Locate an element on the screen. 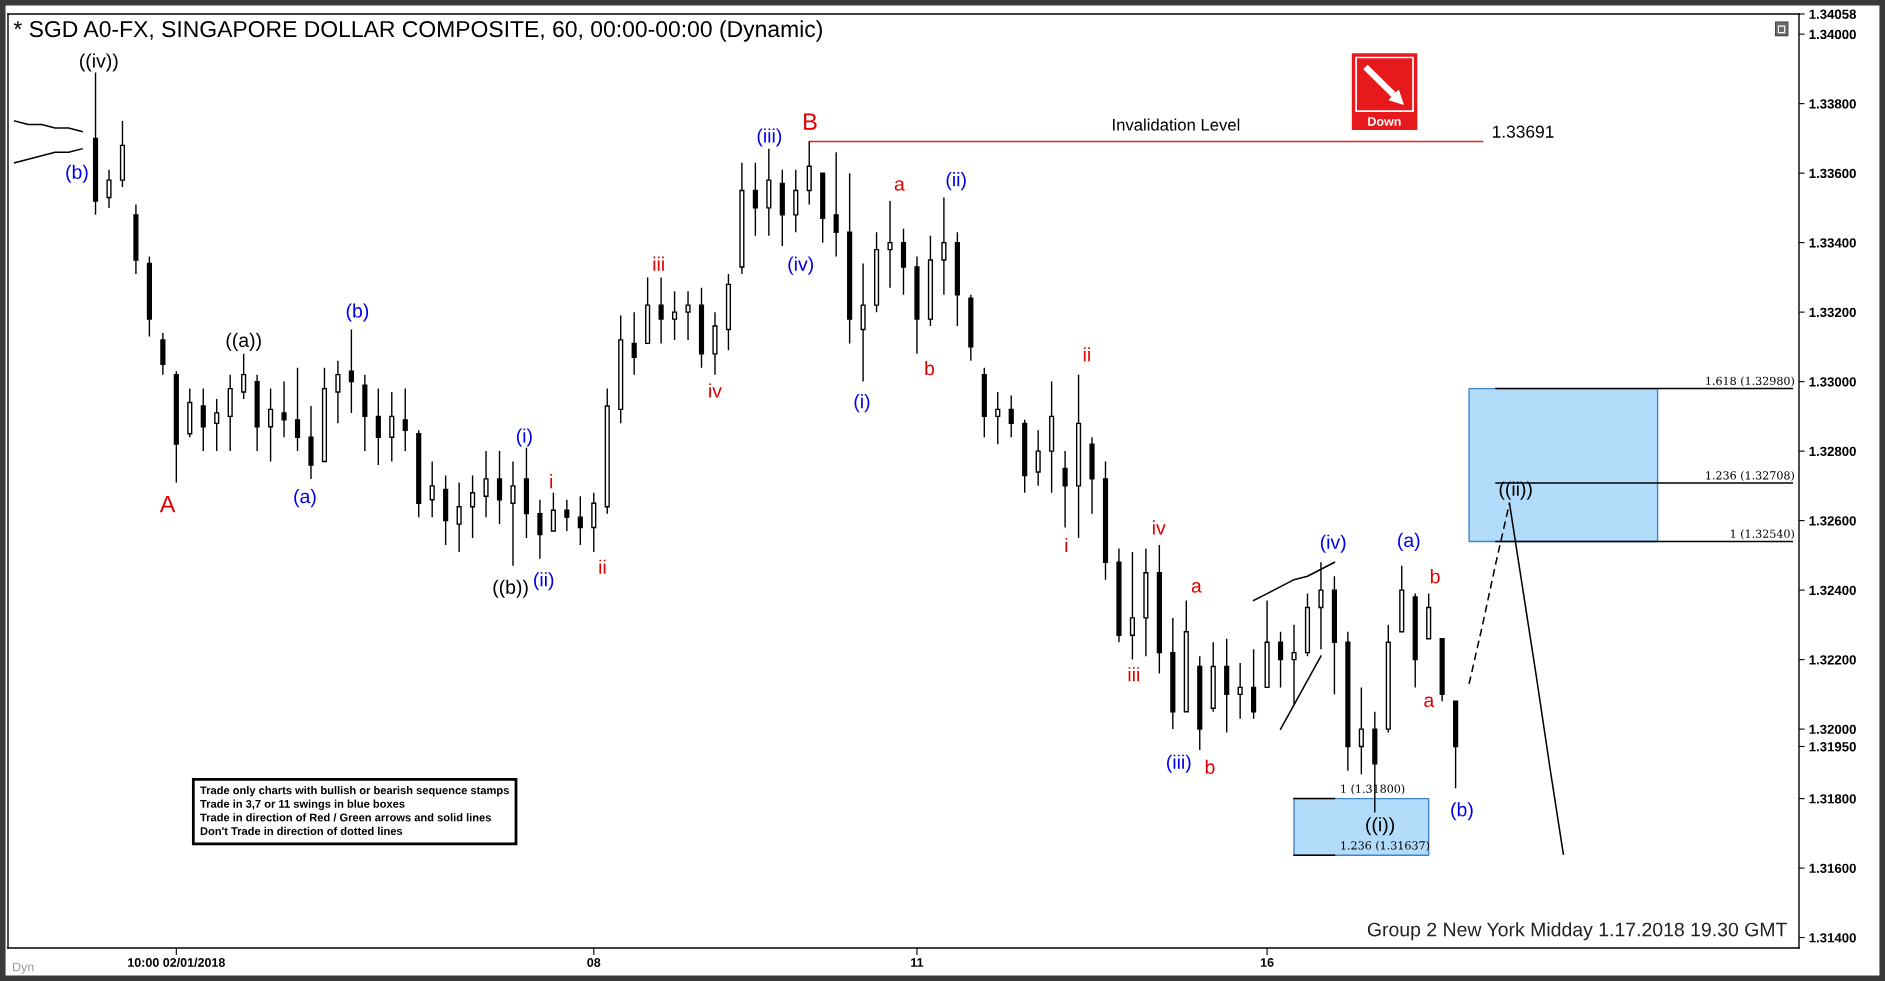 The width and height of the screenshot is (1885, 981). y-tick-label: 1.33200 is located at coordinates (1832, 312).